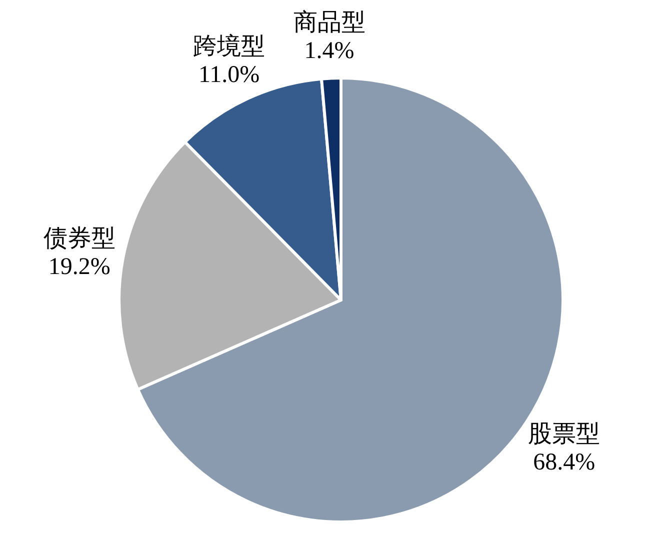  What do you see at coordinates (229, 75) in the screenshot?
I see `data-label: 11.0%` at bounding box center [229, 75].